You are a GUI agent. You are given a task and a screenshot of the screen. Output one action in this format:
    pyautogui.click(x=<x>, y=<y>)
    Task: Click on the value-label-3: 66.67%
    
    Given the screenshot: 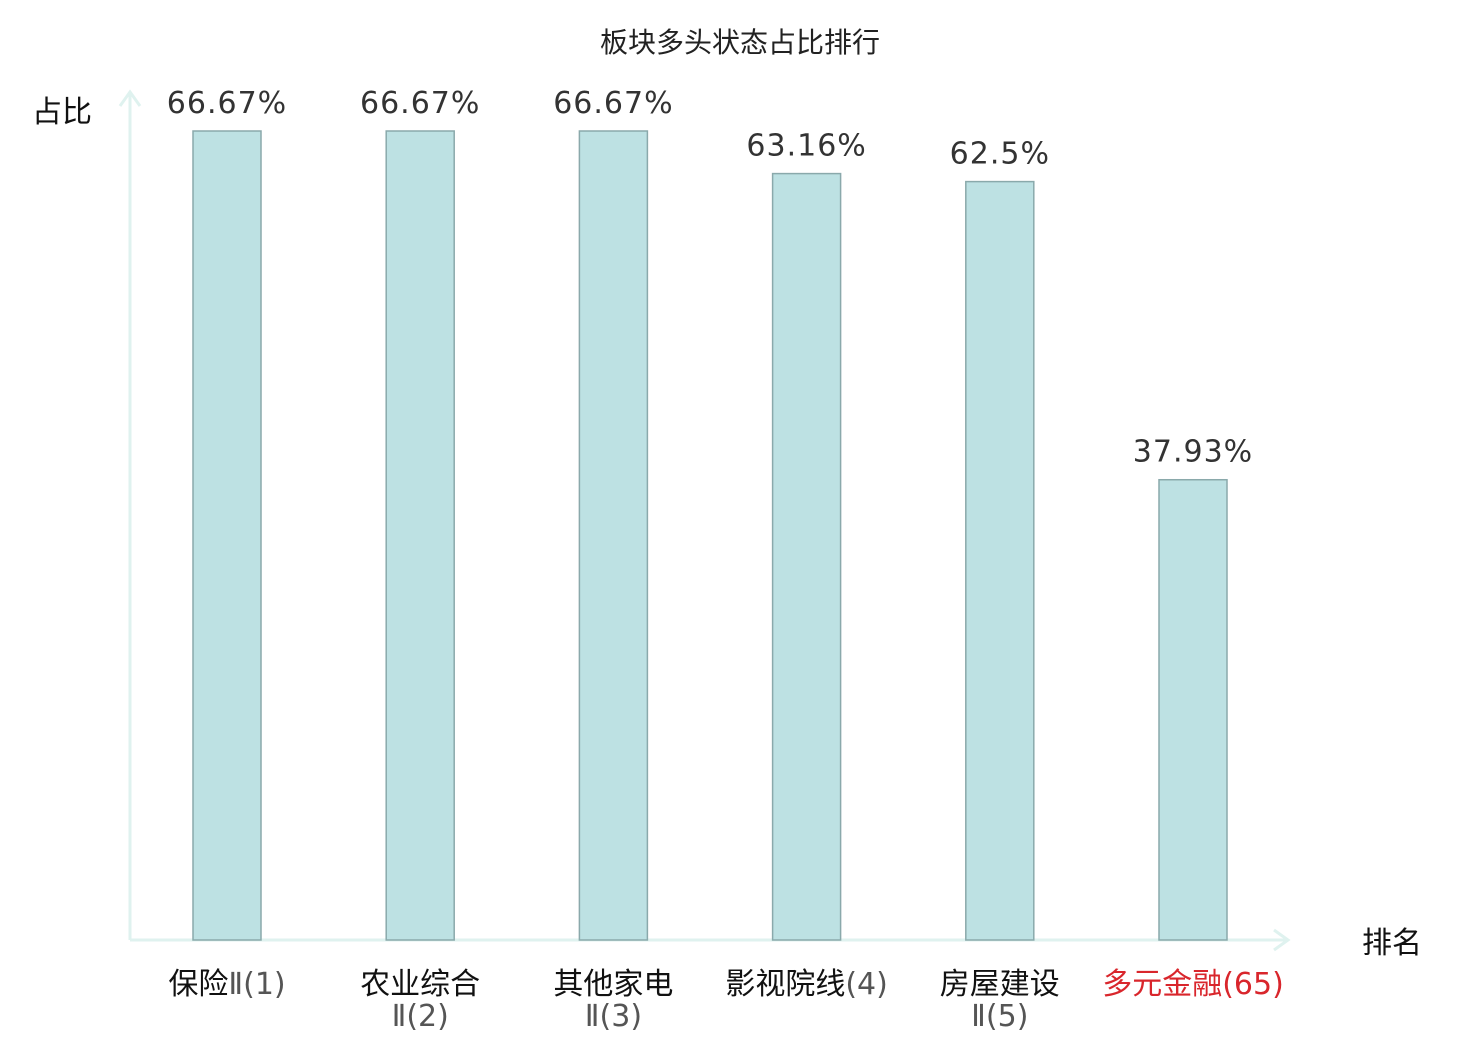 What is the action you would take?
    pyautogui.click(x=613, y=103)
    